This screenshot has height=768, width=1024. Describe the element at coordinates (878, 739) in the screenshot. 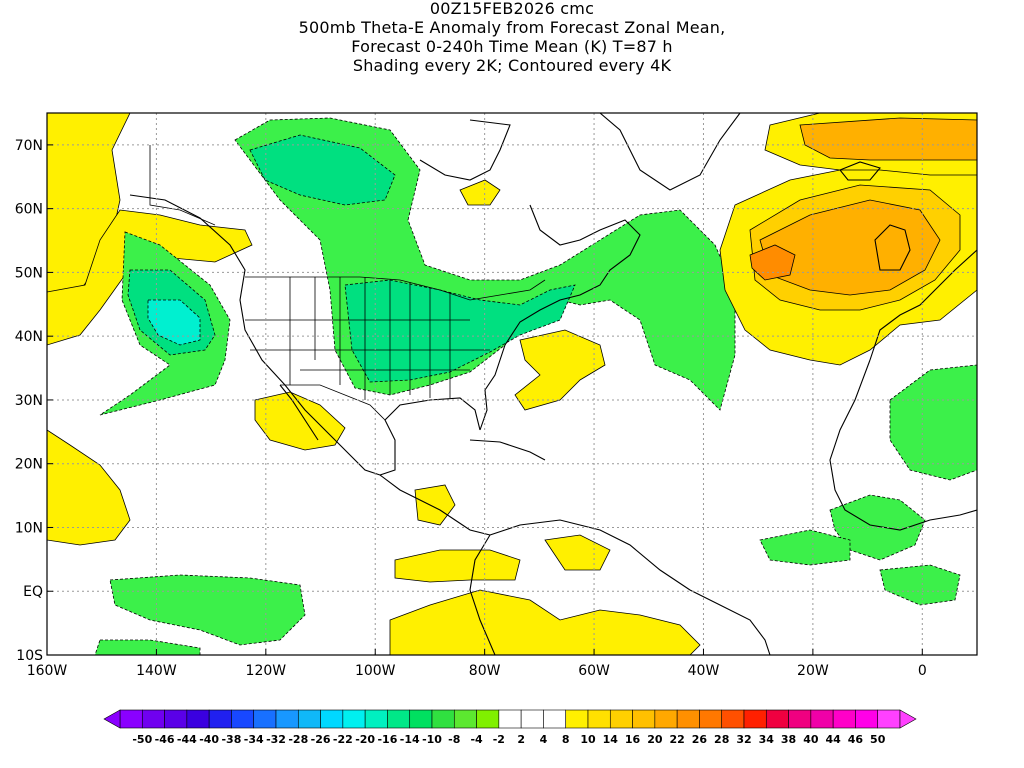

I see `colorbar-label: 50` at that location.